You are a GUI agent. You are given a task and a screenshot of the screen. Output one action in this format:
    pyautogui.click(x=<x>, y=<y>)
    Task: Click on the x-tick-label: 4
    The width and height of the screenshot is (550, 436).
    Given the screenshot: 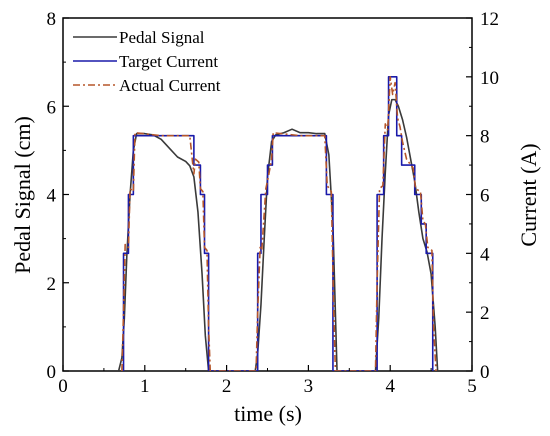 What is the action you would take?
    pyautogui.click(x=390, y=386)
    